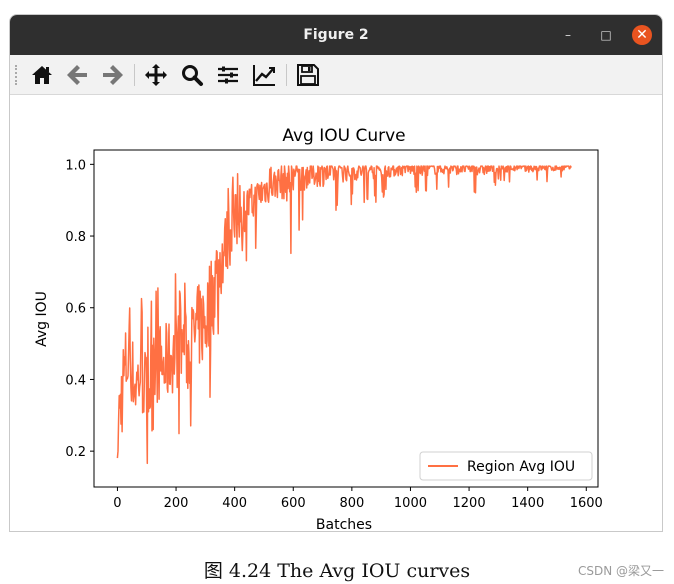  What do you see at coordinates (293, 503) in the screenshot?
I see `x-tick-label: 600` at bounding box center [293, 503].